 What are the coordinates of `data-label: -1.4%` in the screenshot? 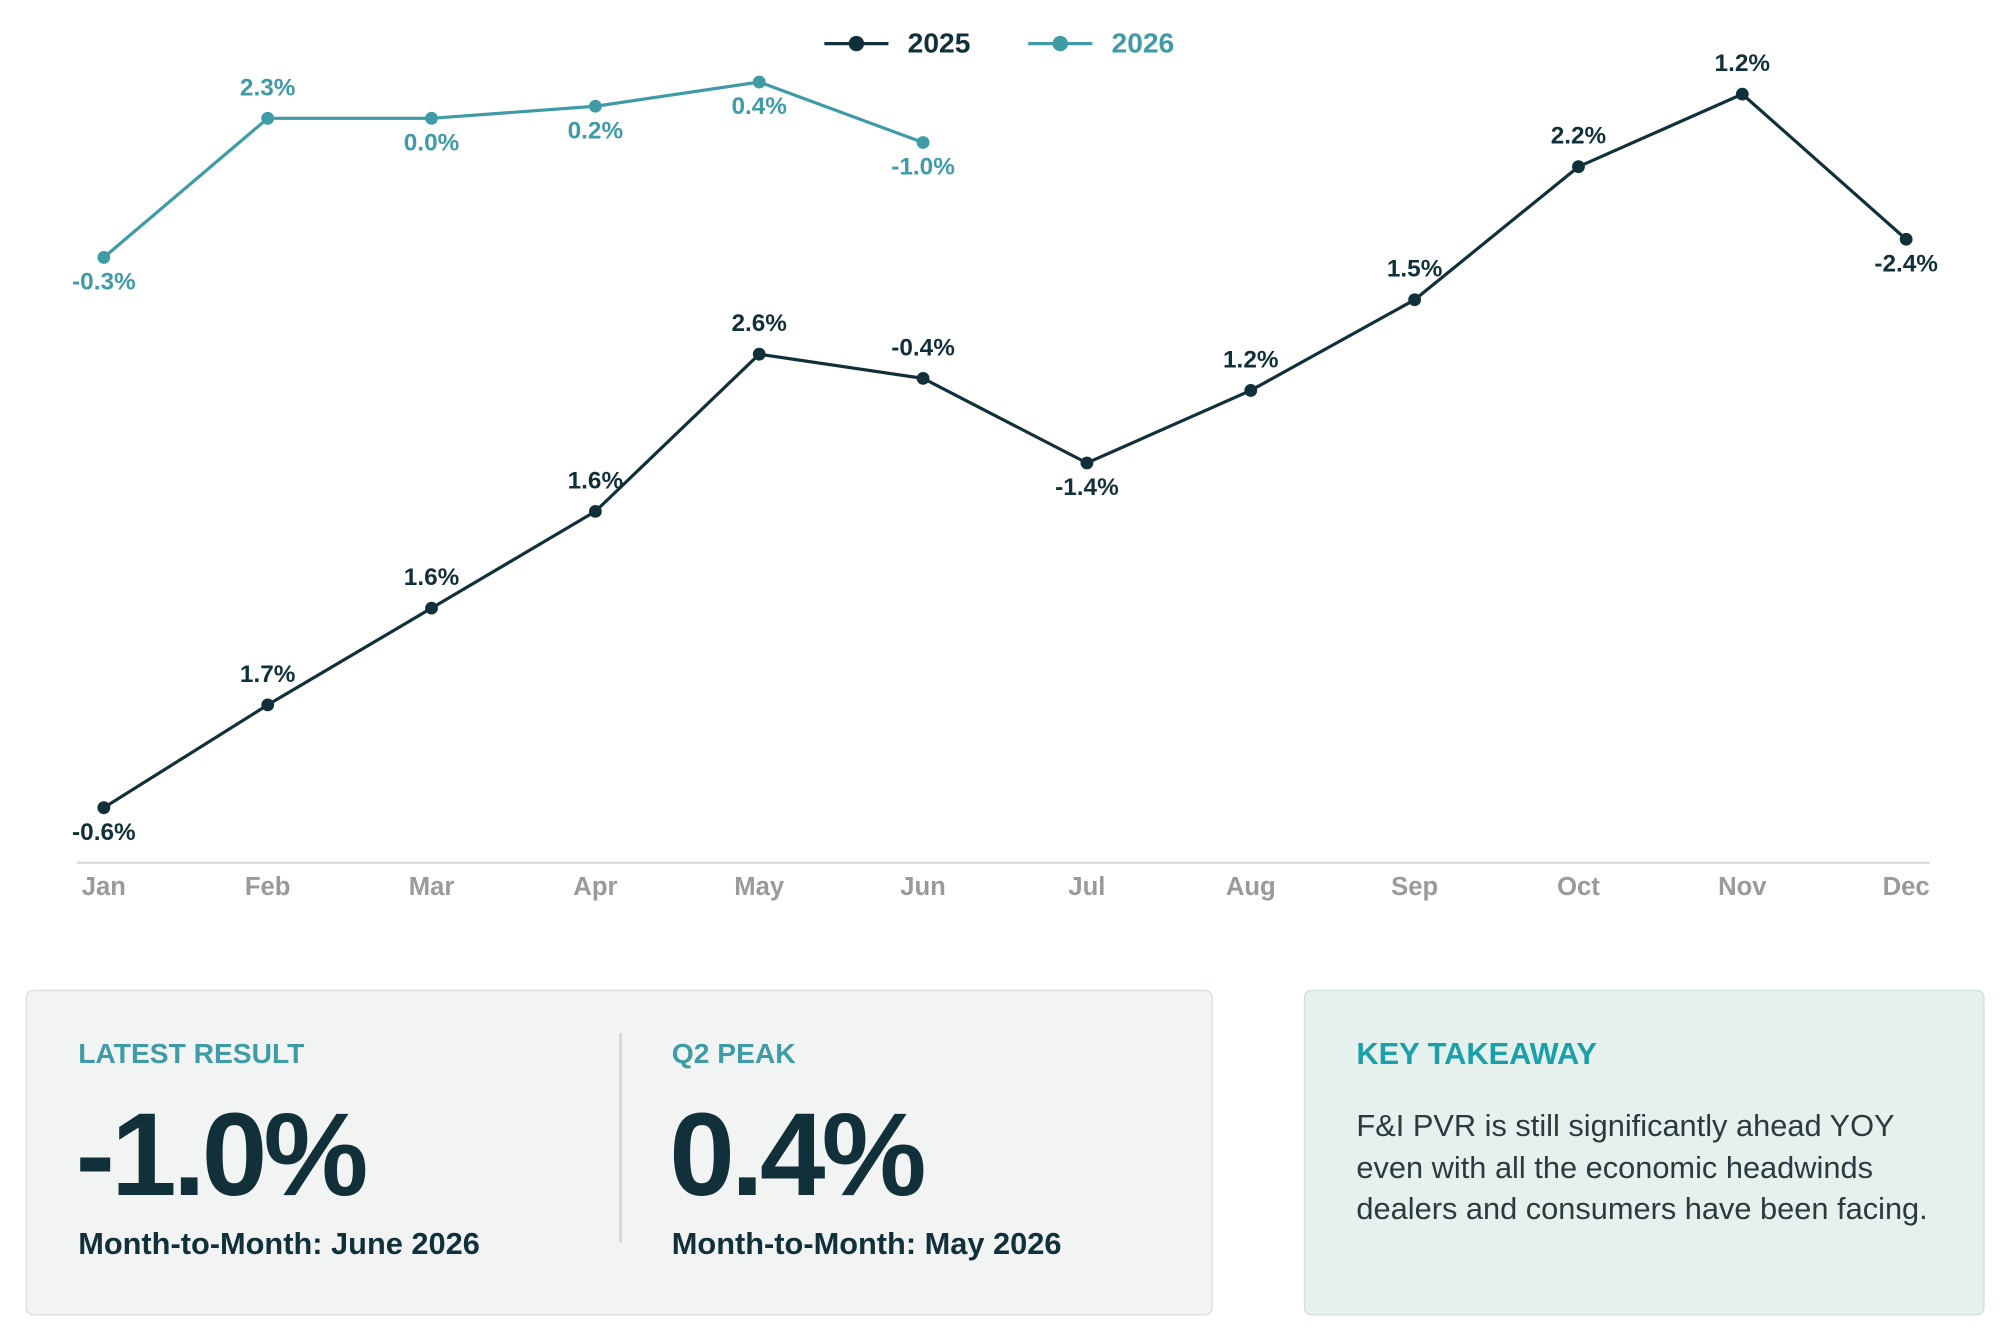 It's located at (1087, 487).